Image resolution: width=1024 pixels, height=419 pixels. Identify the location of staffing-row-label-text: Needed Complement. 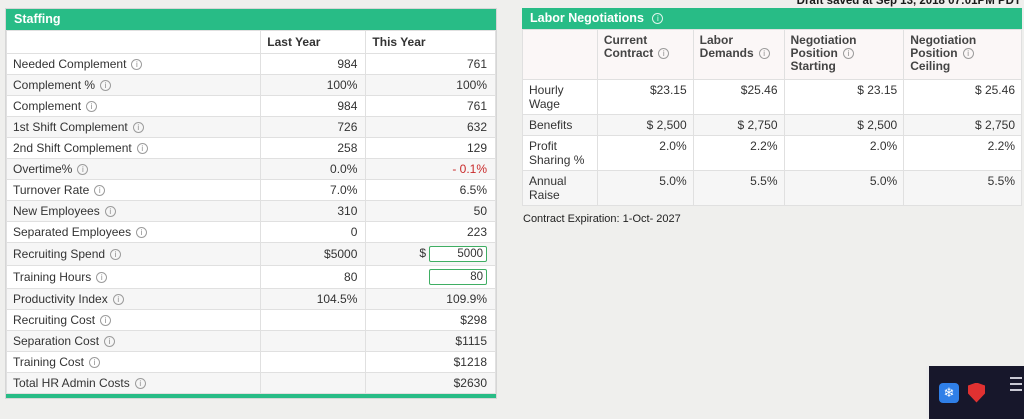
(70, 64).